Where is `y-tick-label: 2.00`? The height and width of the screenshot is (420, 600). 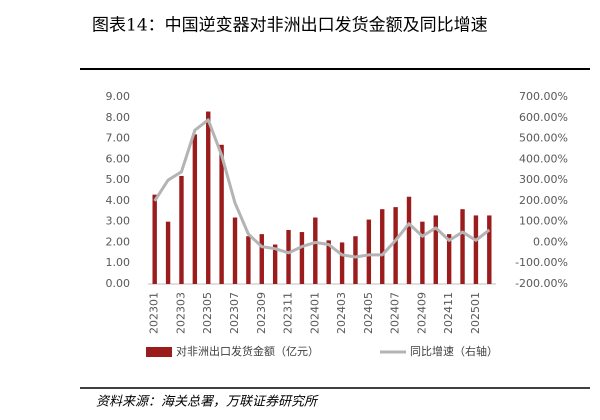 y-tick-label: 2.00 is located at coordinates (118, 241).